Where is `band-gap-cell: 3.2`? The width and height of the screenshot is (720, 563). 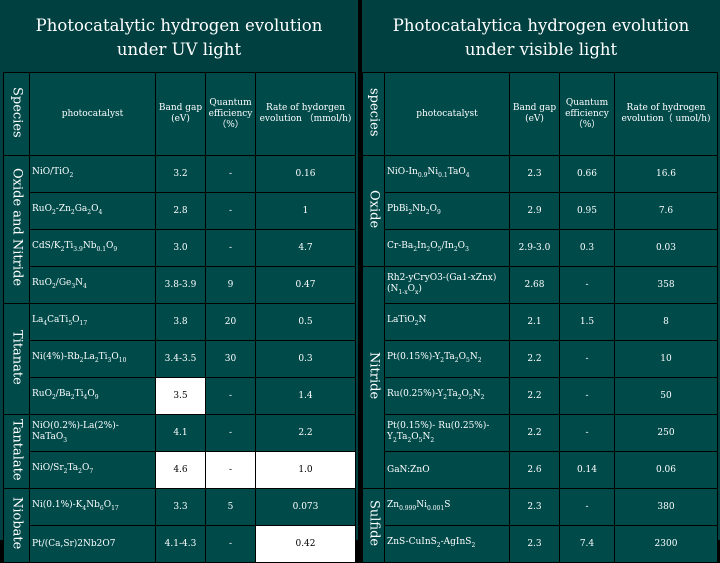
band-gap-cell: 3.2 is located at coordinates (180, 174).